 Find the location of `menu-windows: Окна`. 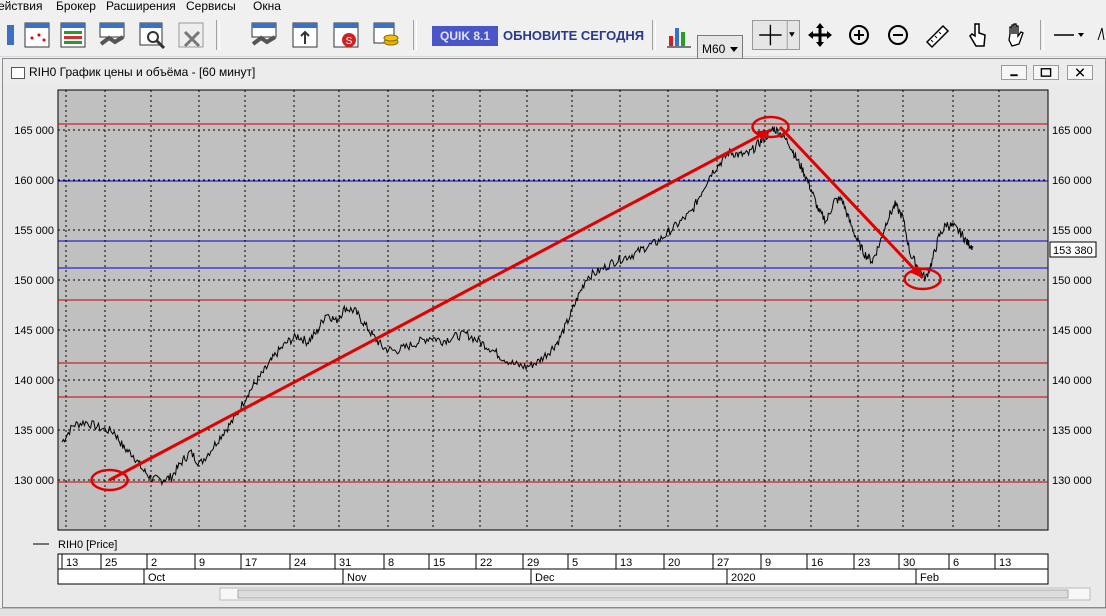

menu-windows: Окна is located at coordinates (267, 6).